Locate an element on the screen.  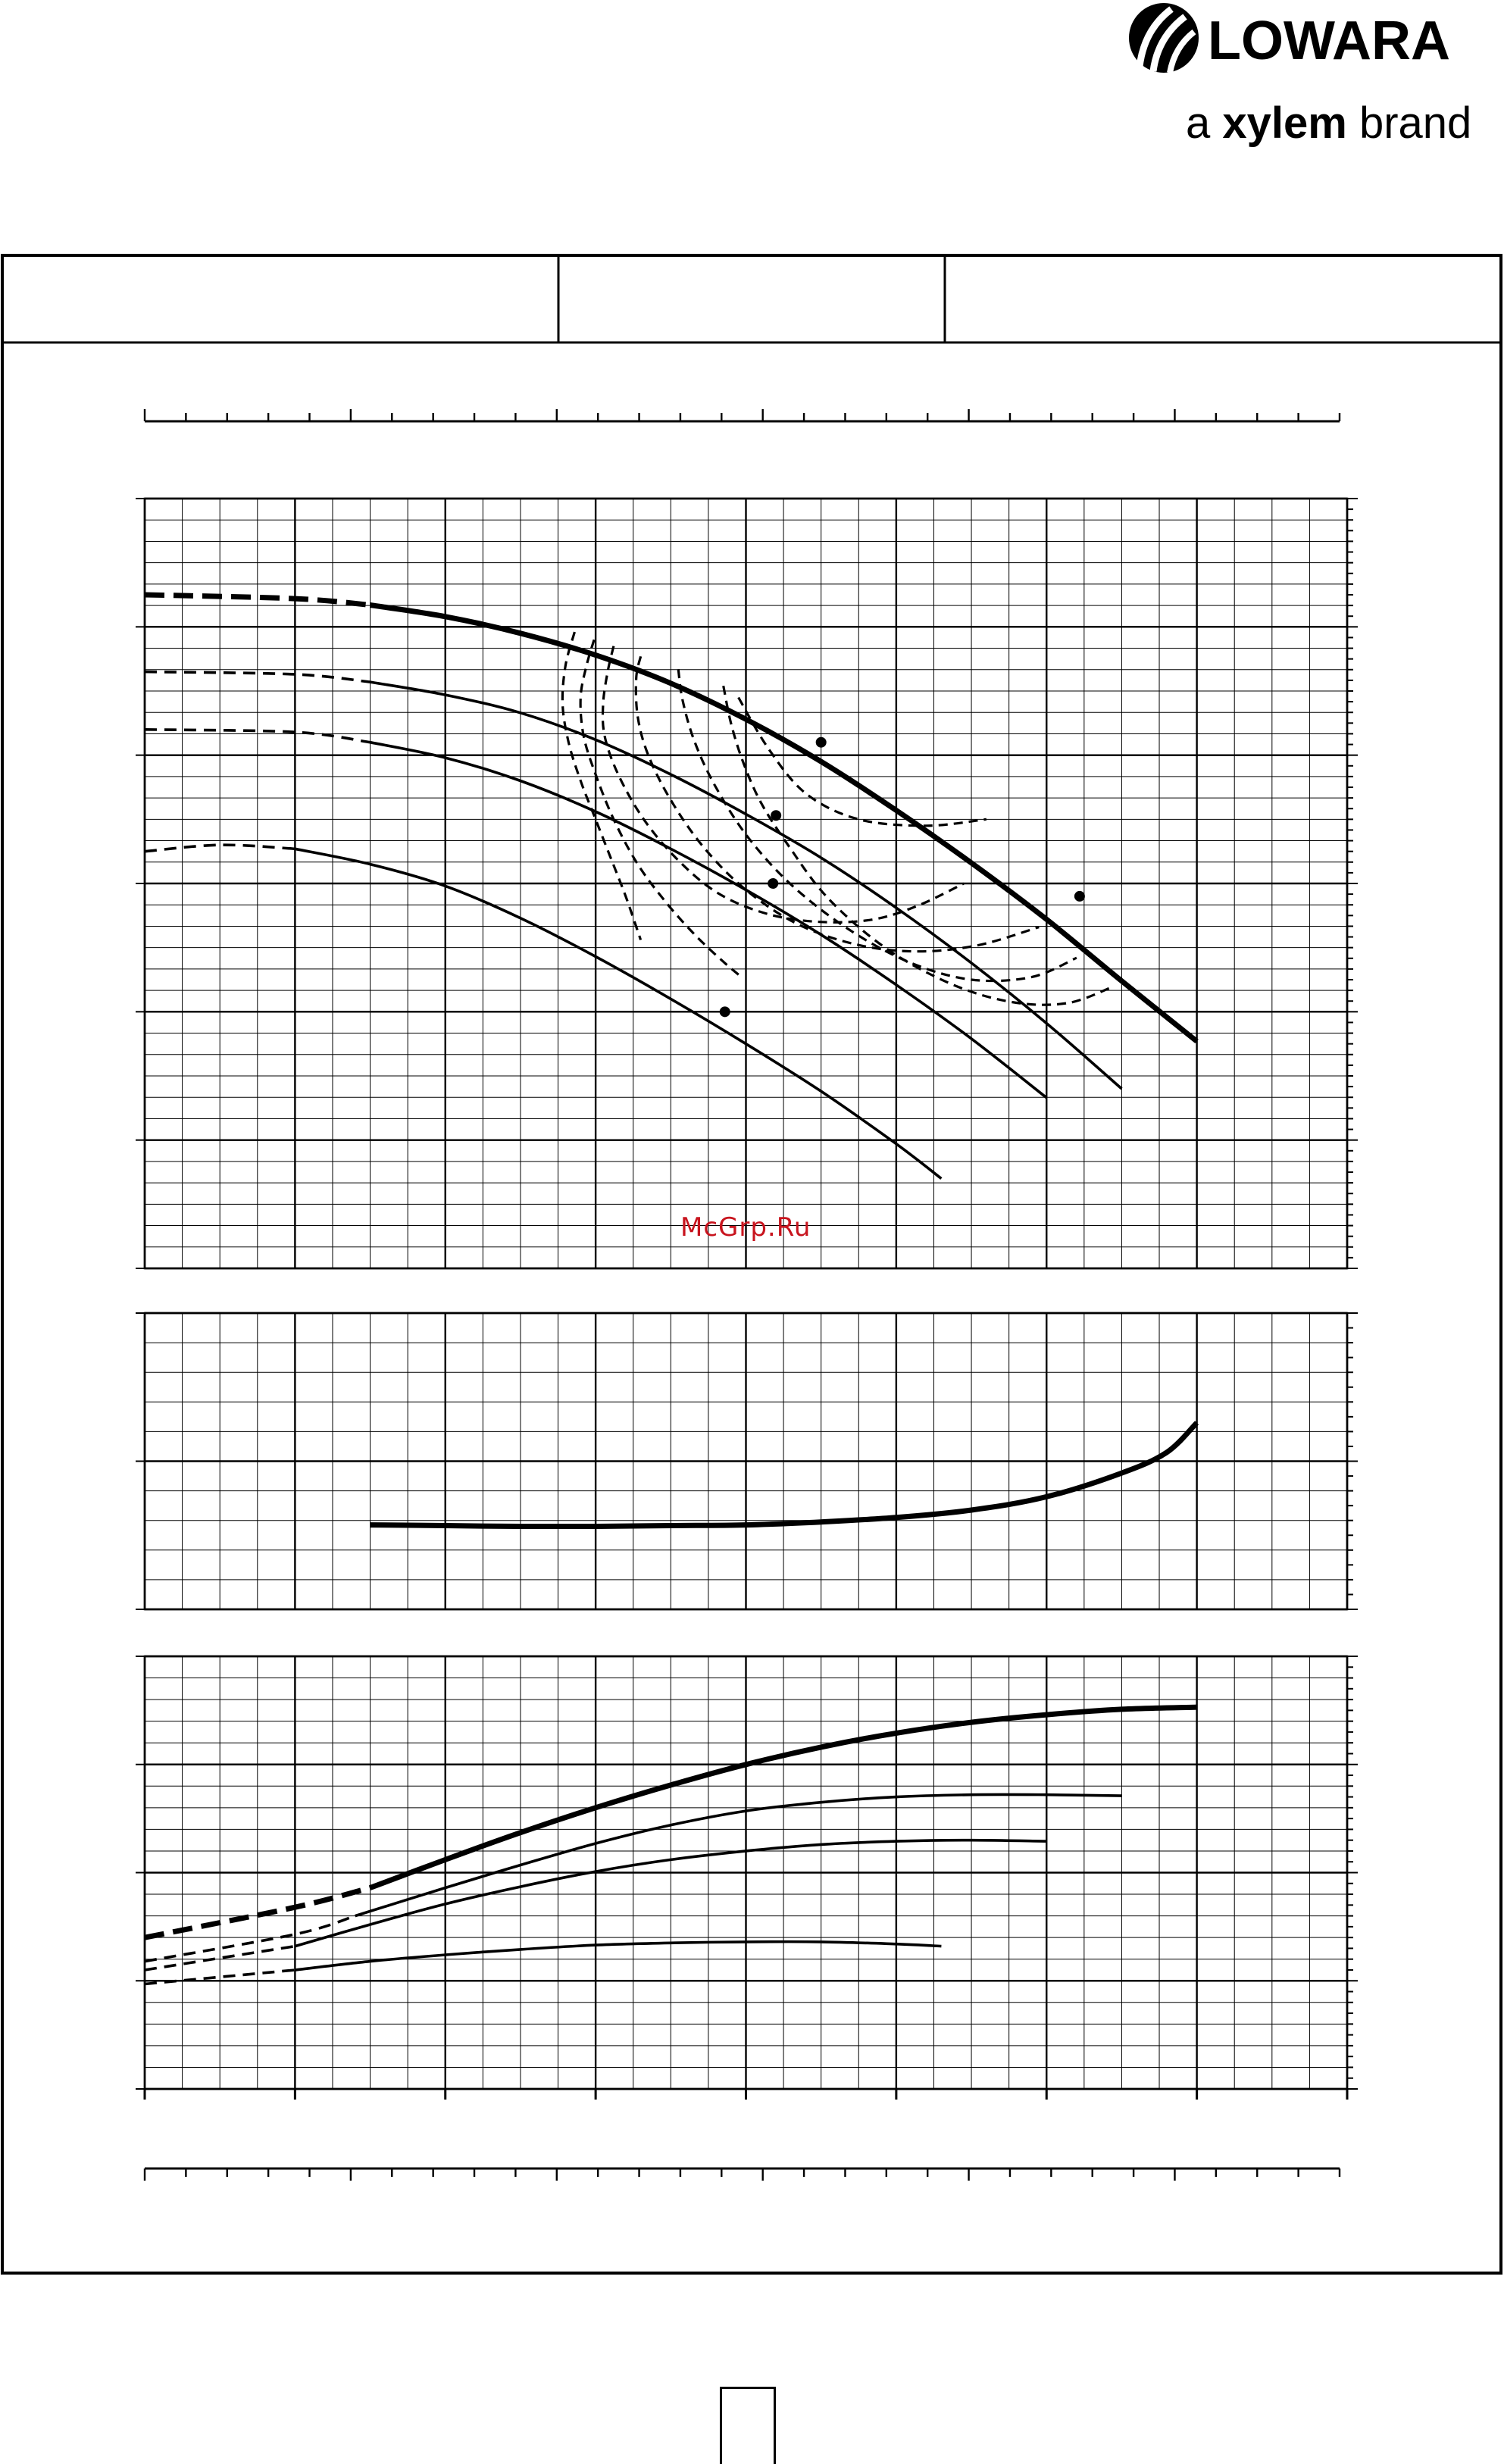
lowara-swirl-icon is located at coordinates (1164, 38).